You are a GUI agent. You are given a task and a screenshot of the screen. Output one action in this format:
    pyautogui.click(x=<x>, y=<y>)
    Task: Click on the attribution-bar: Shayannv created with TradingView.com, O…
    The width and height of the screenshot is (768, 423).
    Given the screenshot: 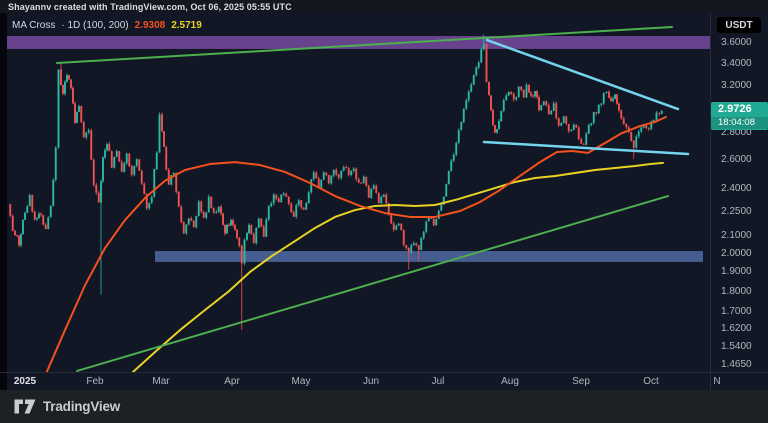 What is the action you would take?
    pyautogui.click(x=384, y=6)
    